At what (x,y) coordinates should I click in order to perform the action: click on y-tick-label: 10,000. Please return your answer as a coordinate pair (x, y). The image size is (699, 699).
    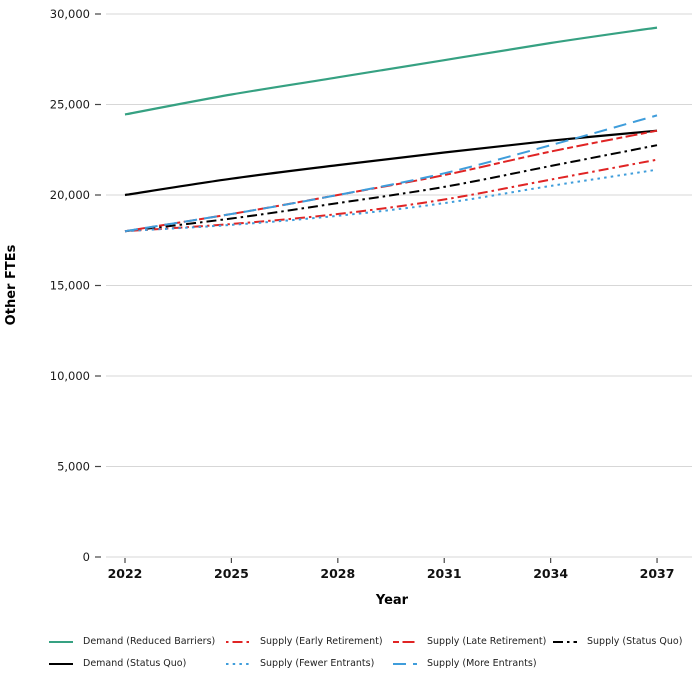
    Looking at the image, I should click on (70, 376).